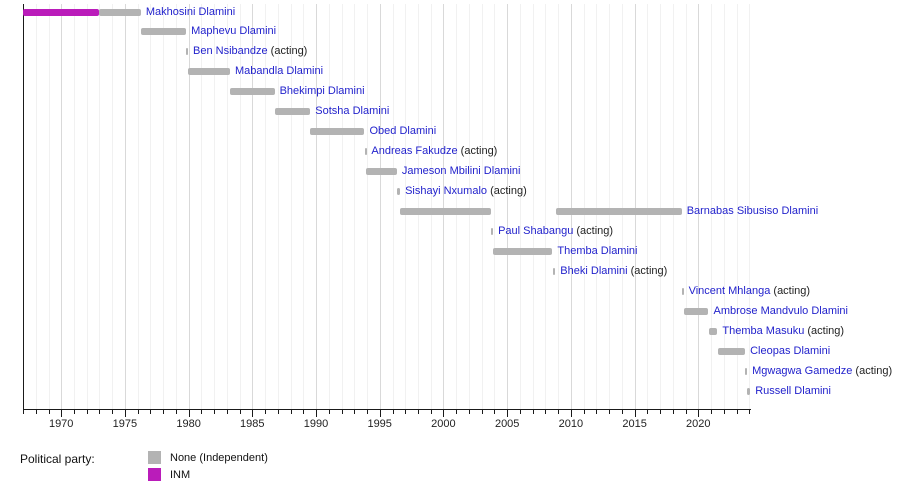 This screenshot has height=487, width=900. What do you see at coordinates (355, 412) in the screenshot?
I see `x-axis-tick-1993` at bounding box center [355, 412].